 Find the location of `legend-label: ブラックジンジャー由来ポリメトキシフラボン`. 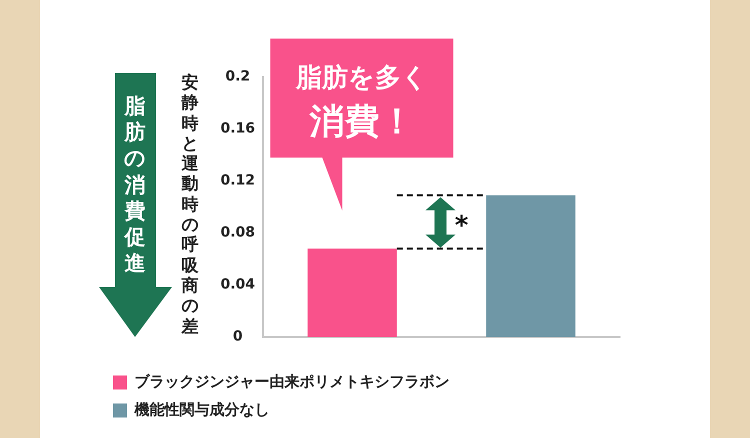

legend-label: ブラックジンジャー由来ポリメトキシフラボン is located at coordinates (292, 381).